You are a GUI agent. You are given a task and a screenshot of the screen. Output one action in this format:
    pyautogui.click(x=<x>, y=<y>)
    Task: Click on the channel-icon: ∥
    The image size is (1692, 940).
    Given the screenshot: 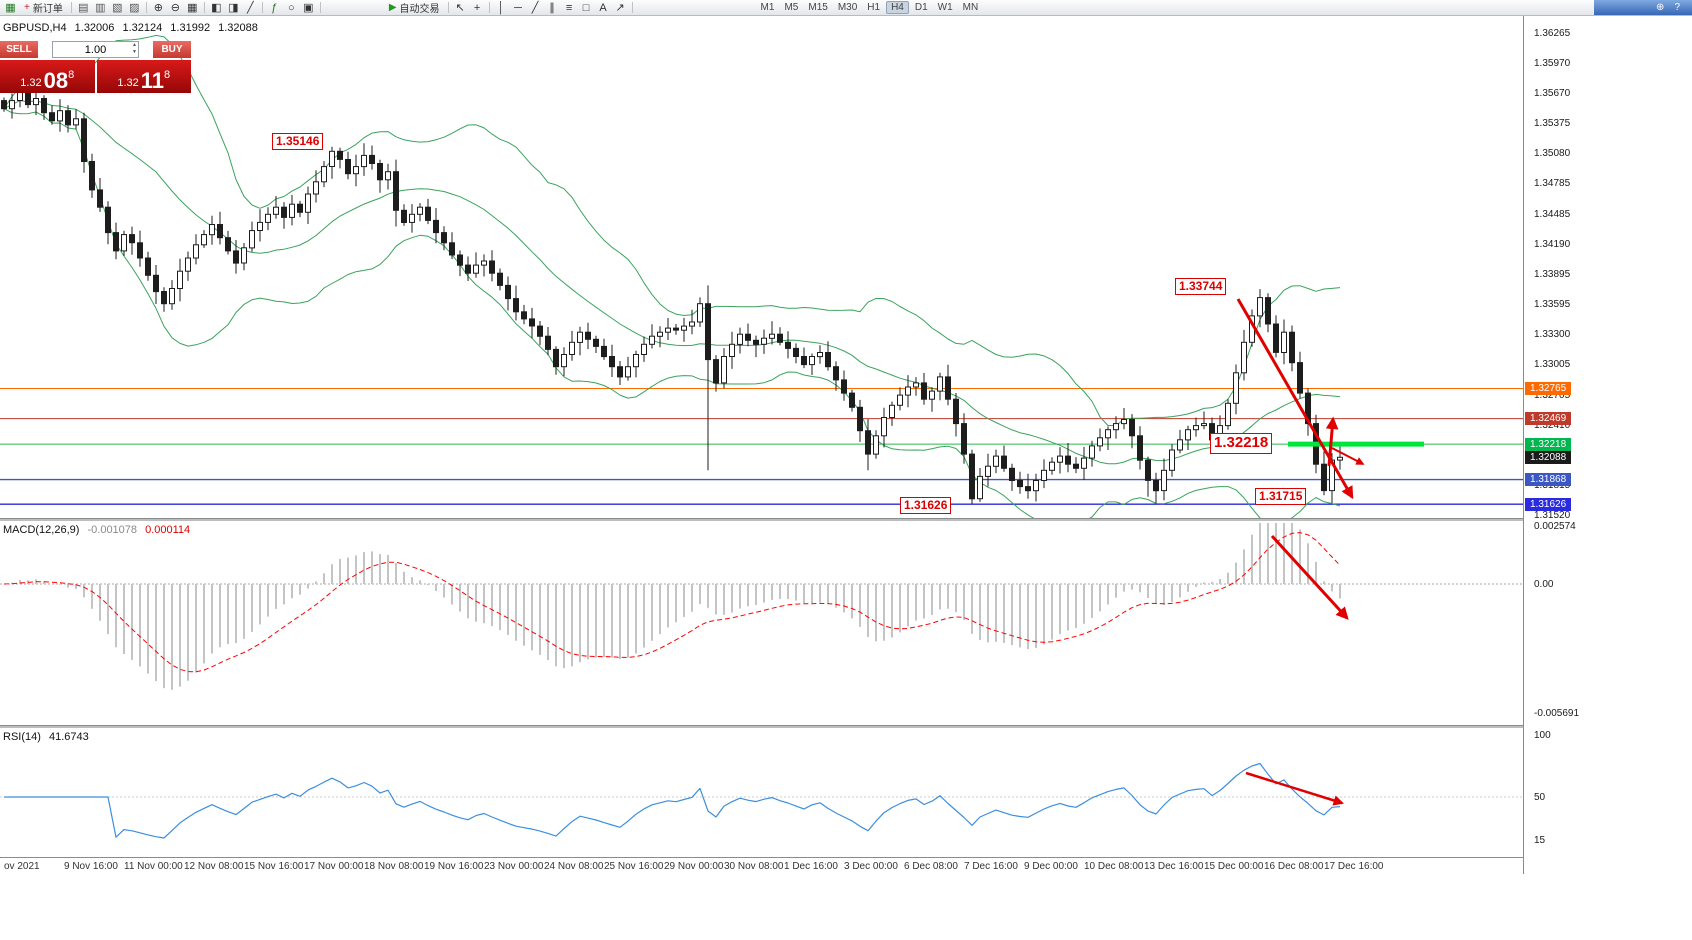 What is the action you would take?
    pyautogui.click(x=552, y=7)
    